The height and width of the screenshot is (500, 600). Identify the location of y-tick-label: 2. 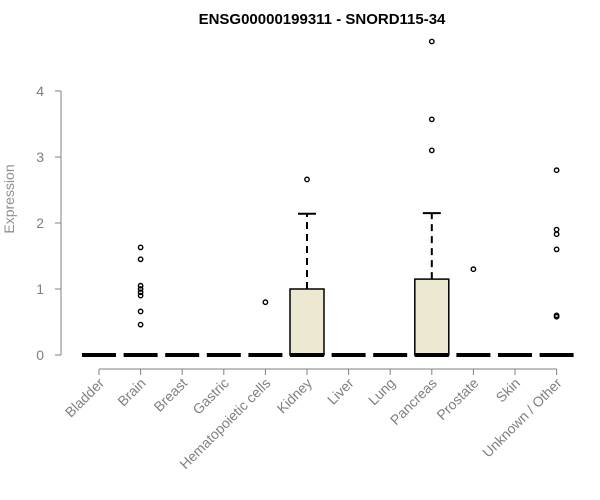
(40, 223).